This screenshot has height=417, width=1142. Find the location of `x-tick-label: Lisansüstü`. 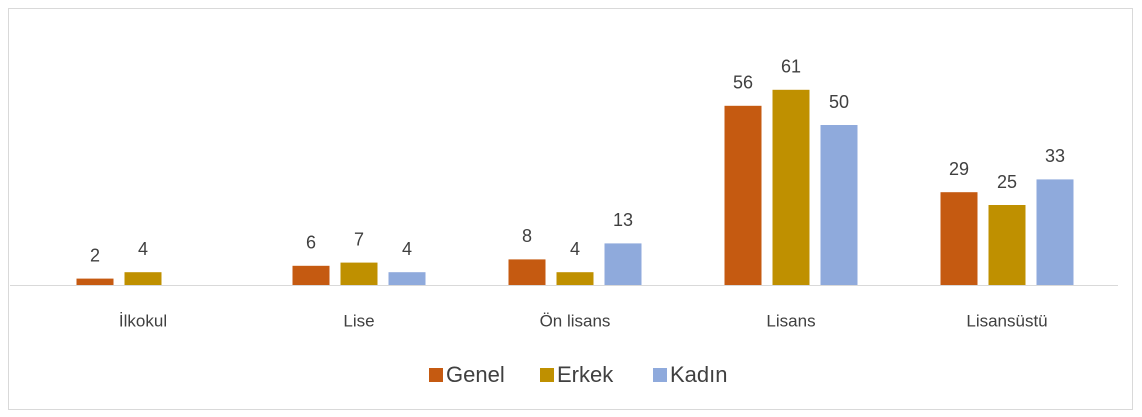

x-tick-label: Lisansüstü is located at coordinates (1006, 320).